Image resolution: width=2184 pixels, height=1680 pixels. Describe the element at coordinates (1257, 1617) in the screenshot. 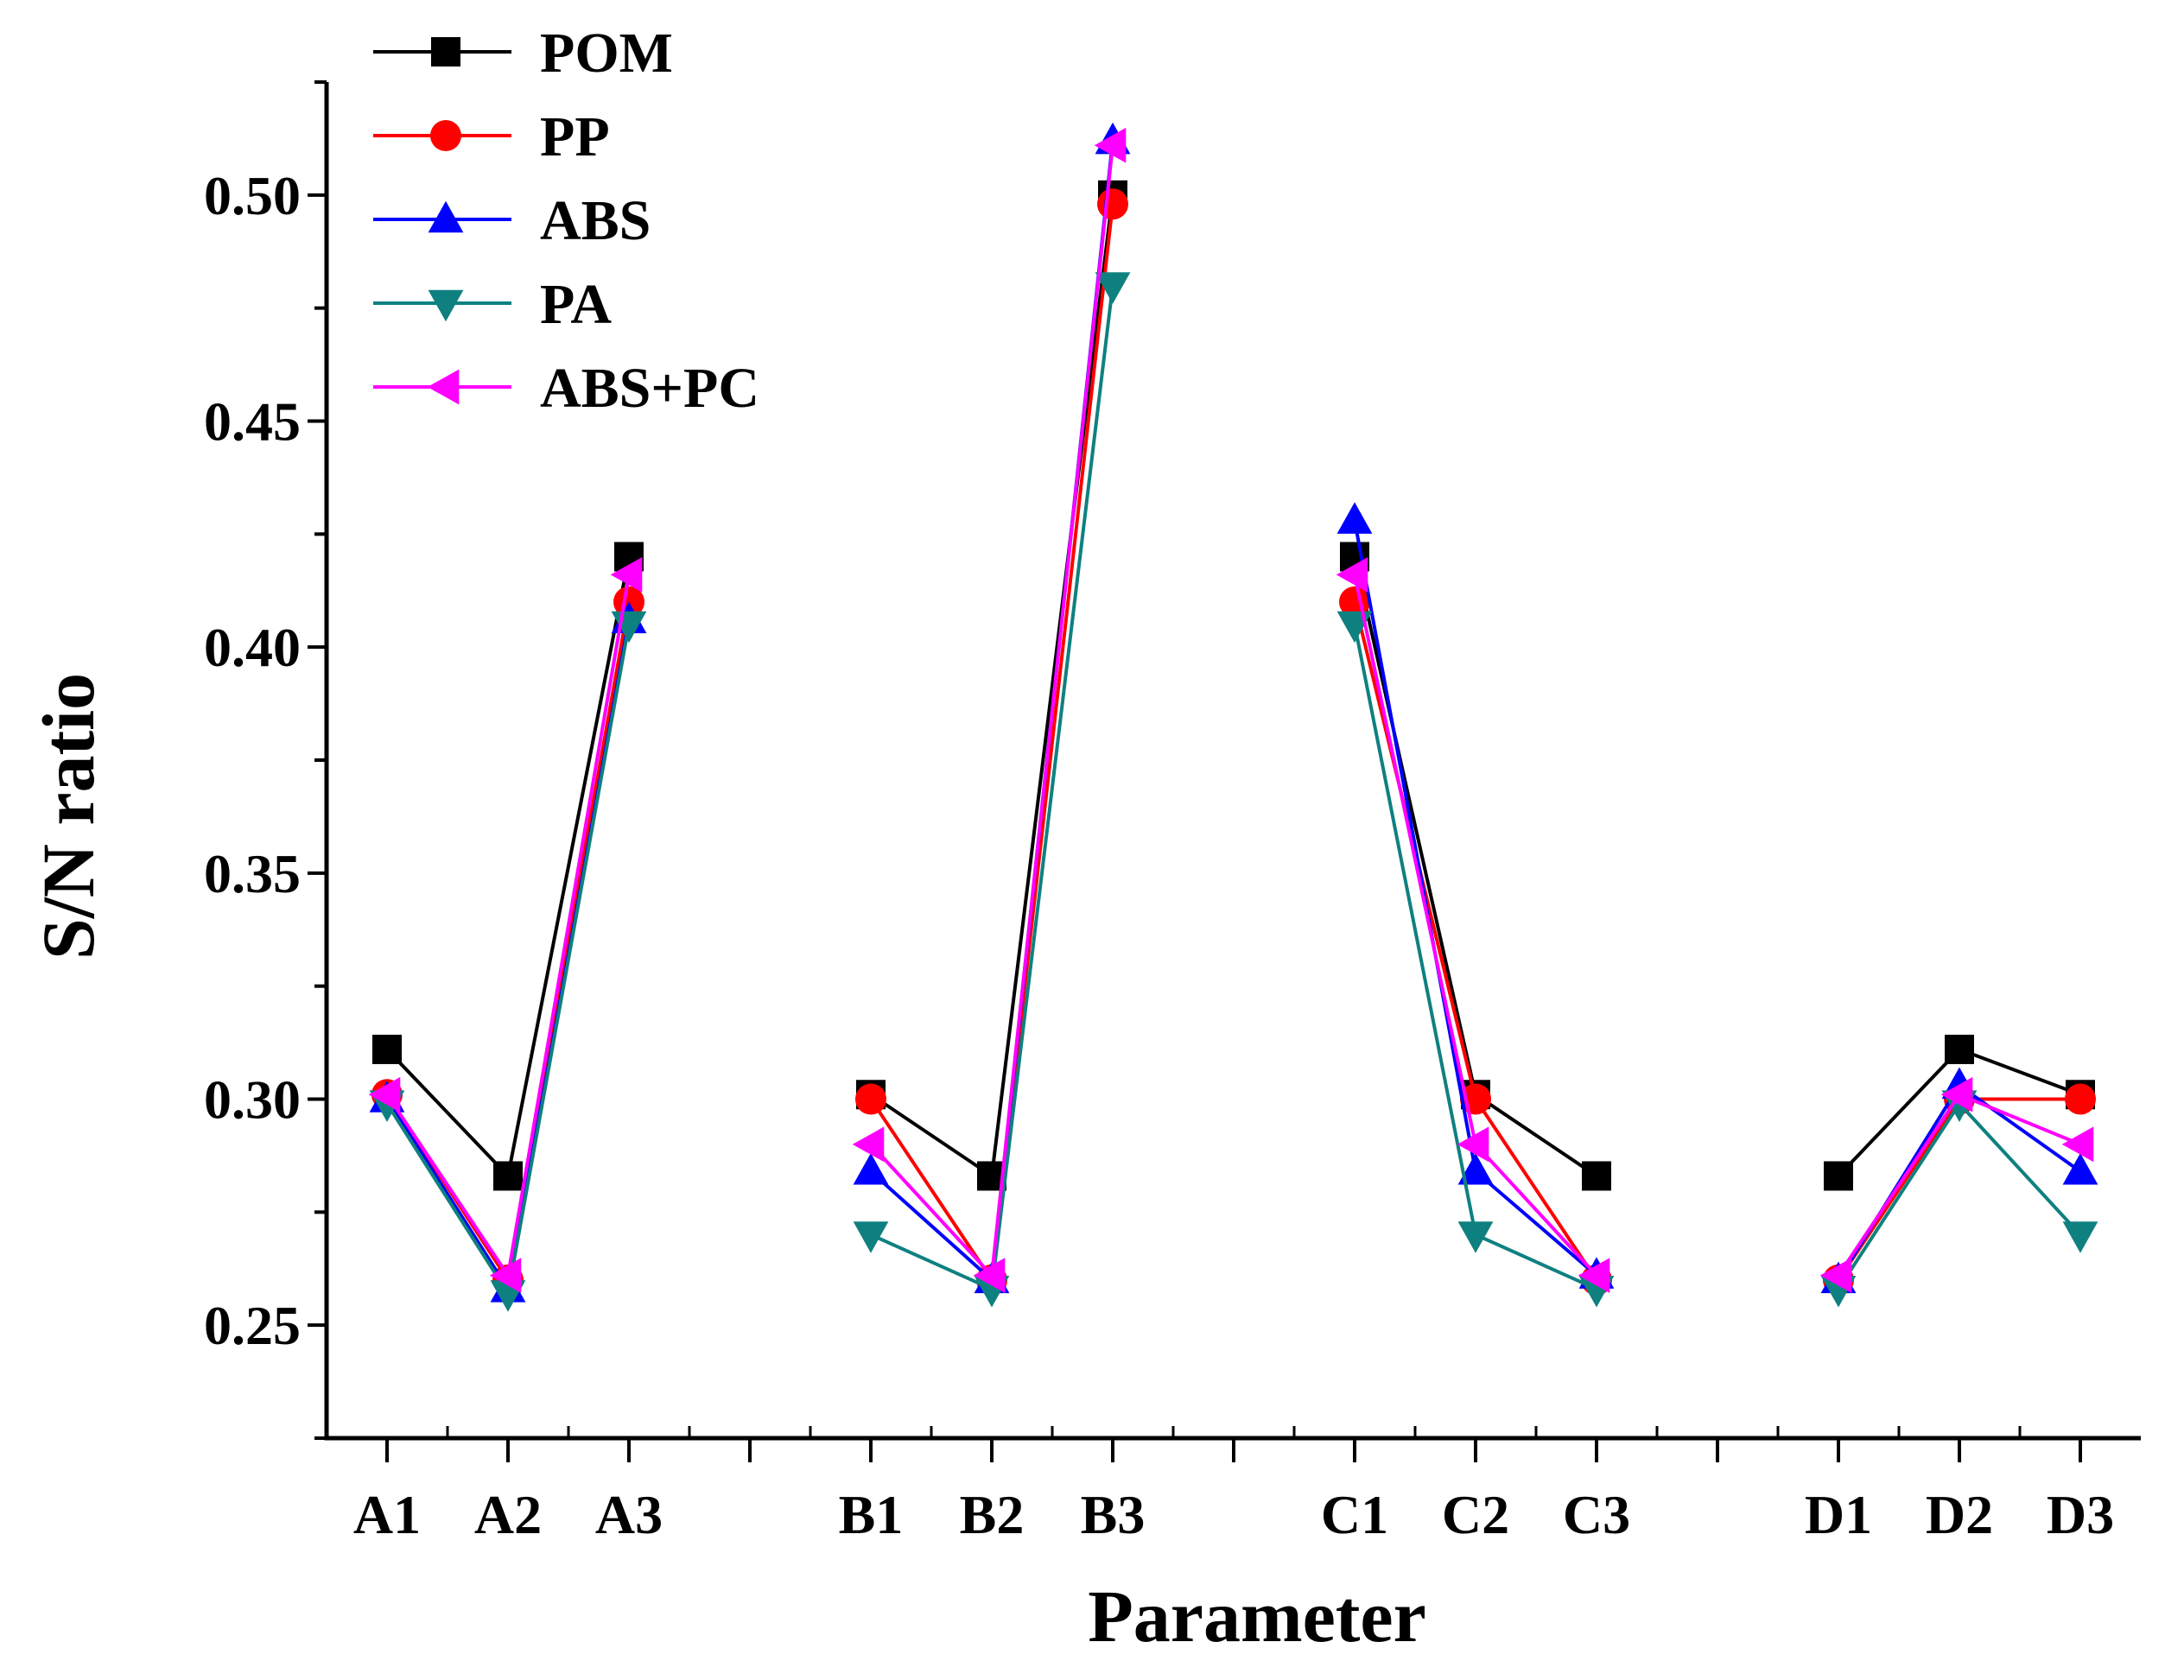

I see `x-axis-title: Parameter` at that location.